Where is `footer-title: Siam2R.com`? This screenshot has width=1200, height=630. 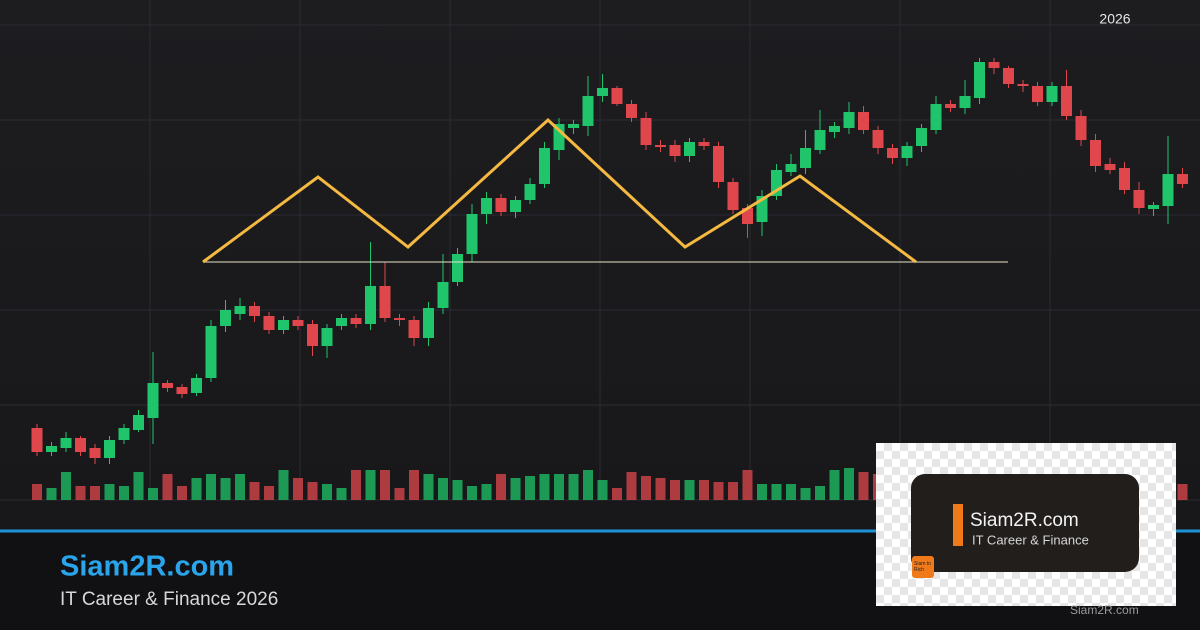 footer-title: Siam2R.com is located at coordinates (147, 567).